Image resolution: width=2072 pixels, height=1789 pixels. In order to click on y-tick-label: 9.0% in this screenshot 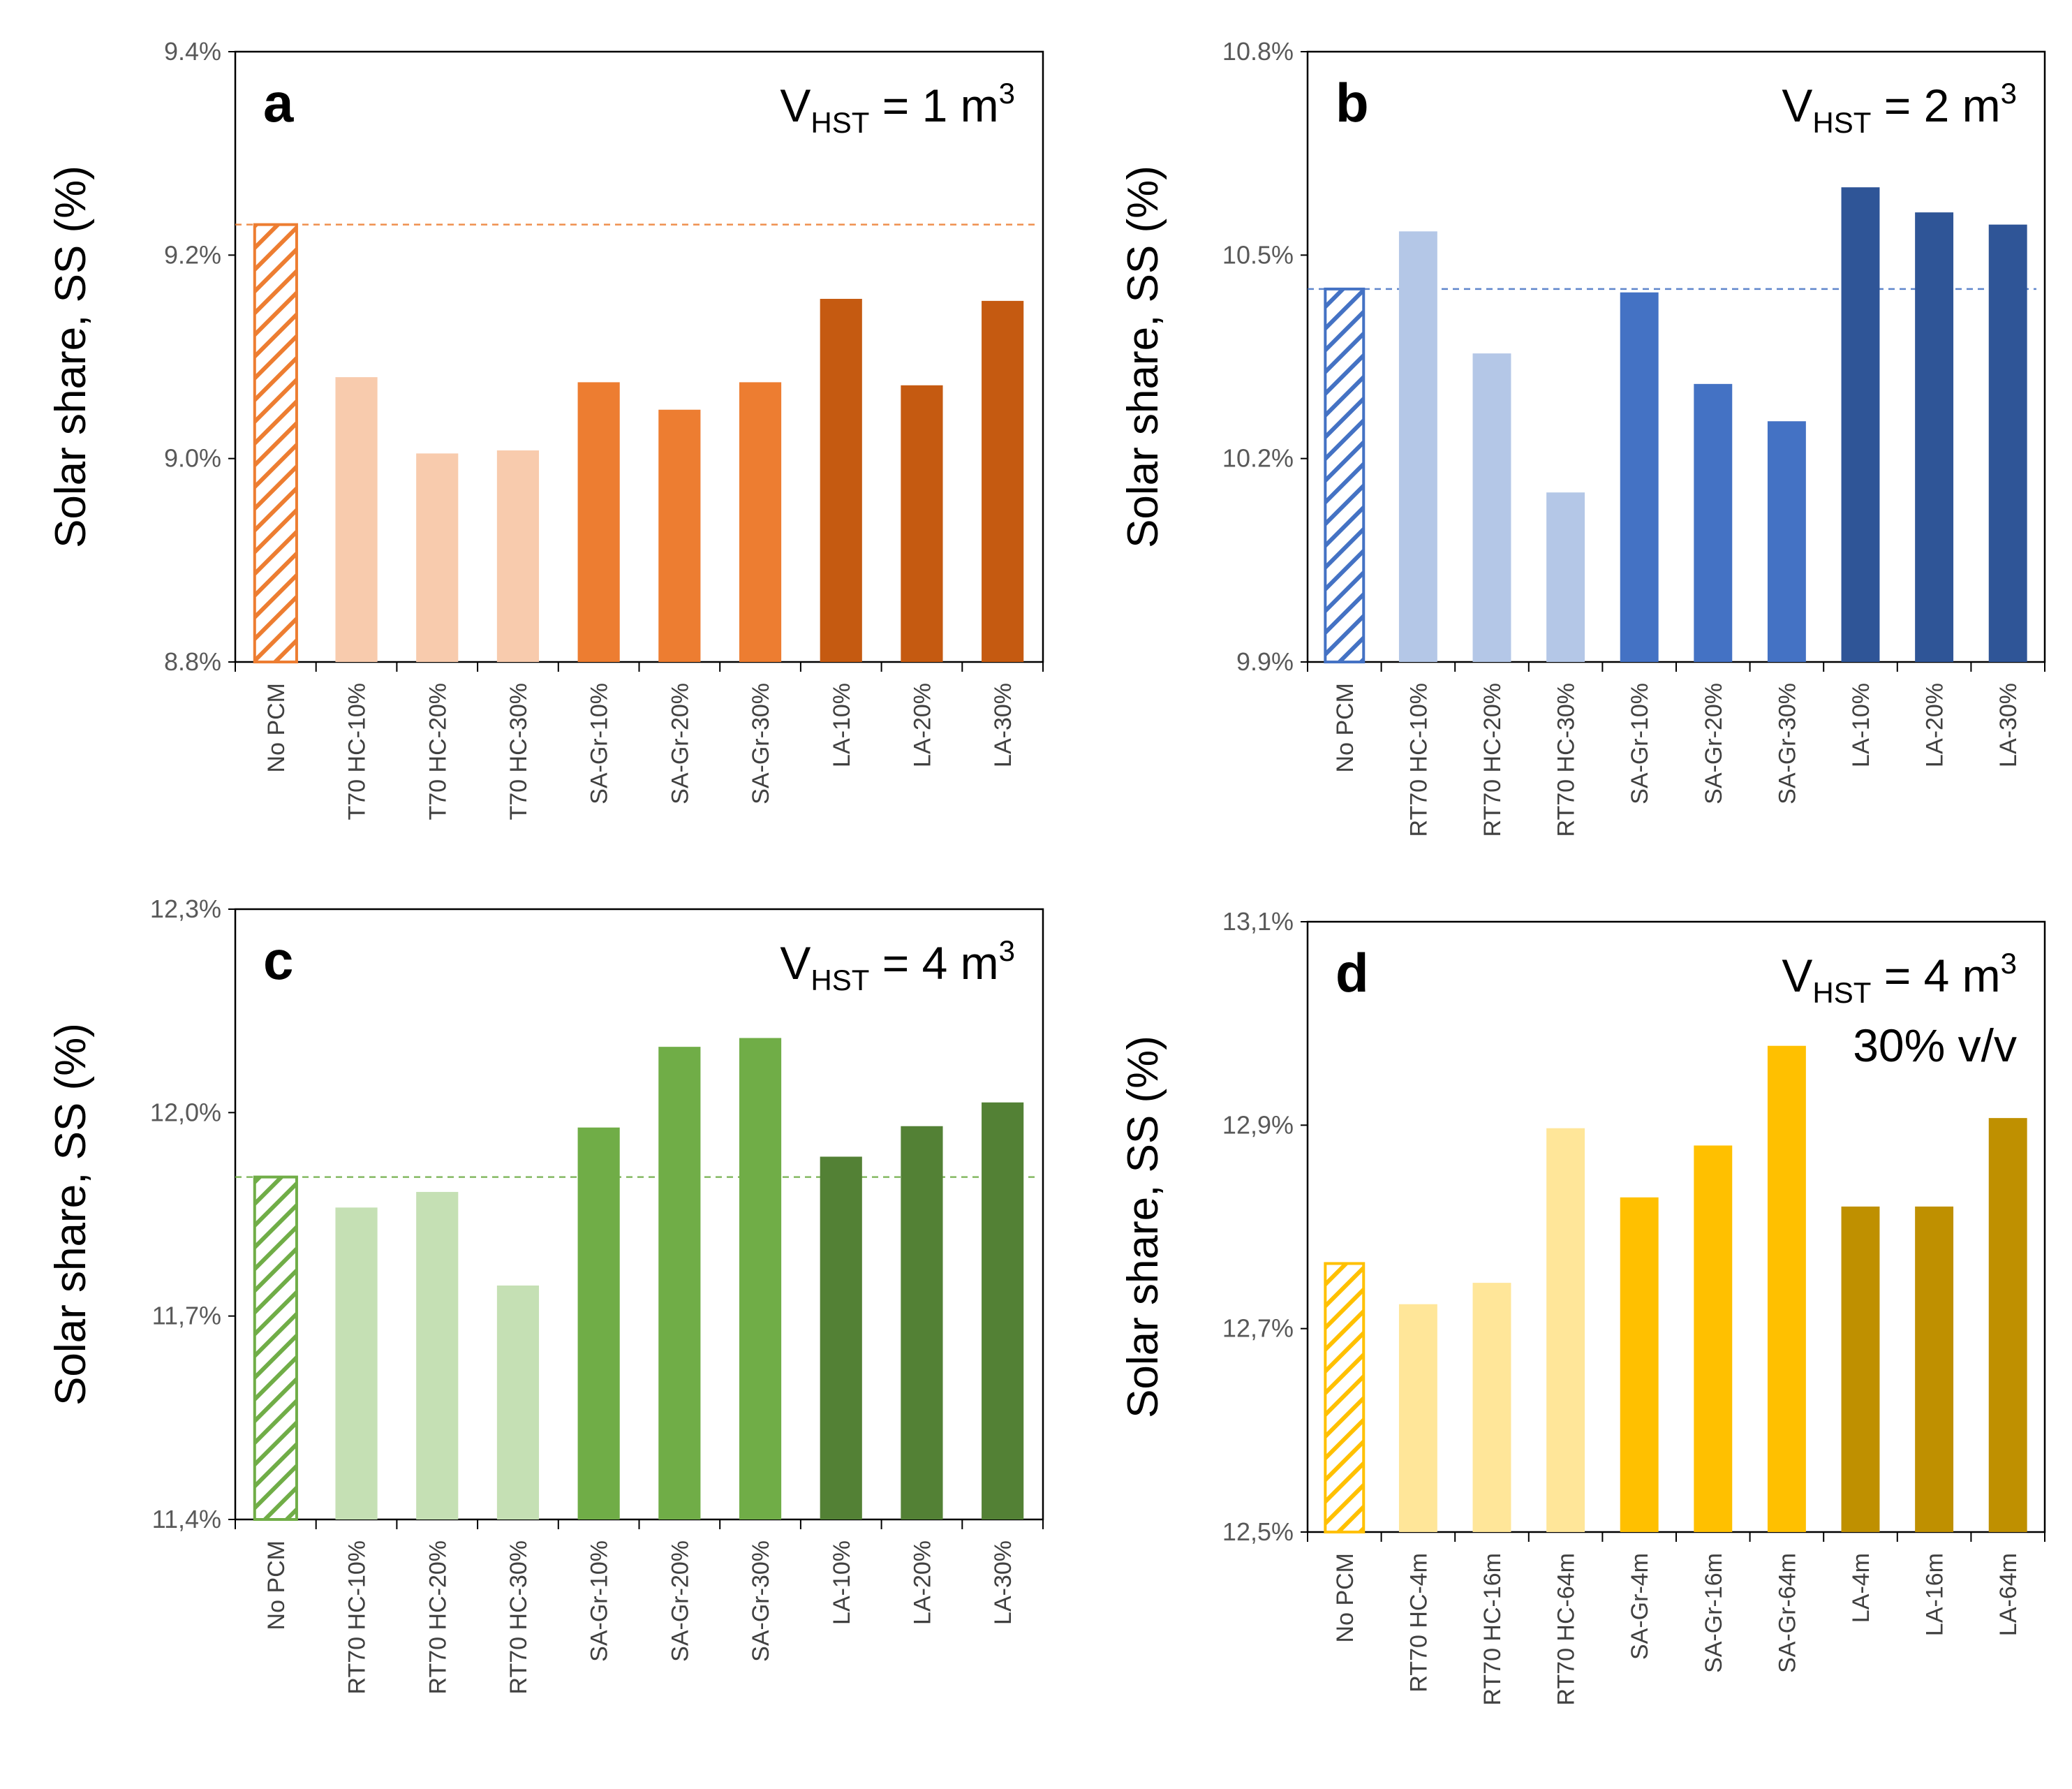, I will do `click(192, 458)`.